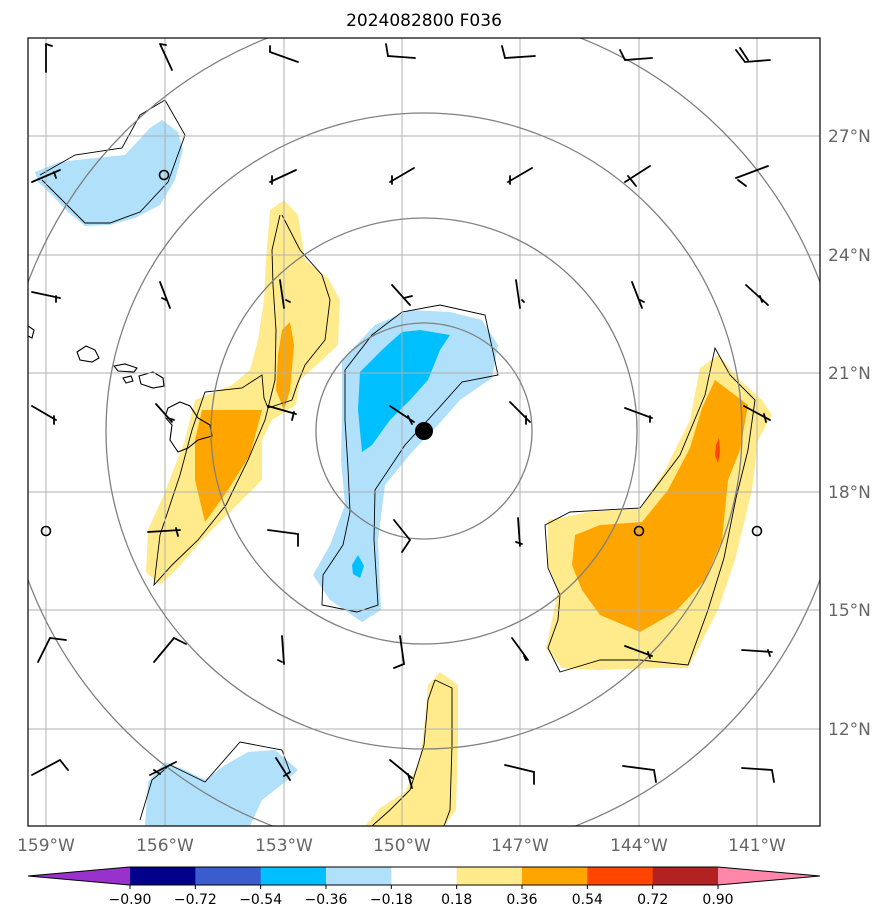 The width and height of the screenshot is (889, 924). What do you see at coordinates (652, 900) in the screenshot?
I see `colorbar-tick-label: 0.72` at bounding box center [652, 900].